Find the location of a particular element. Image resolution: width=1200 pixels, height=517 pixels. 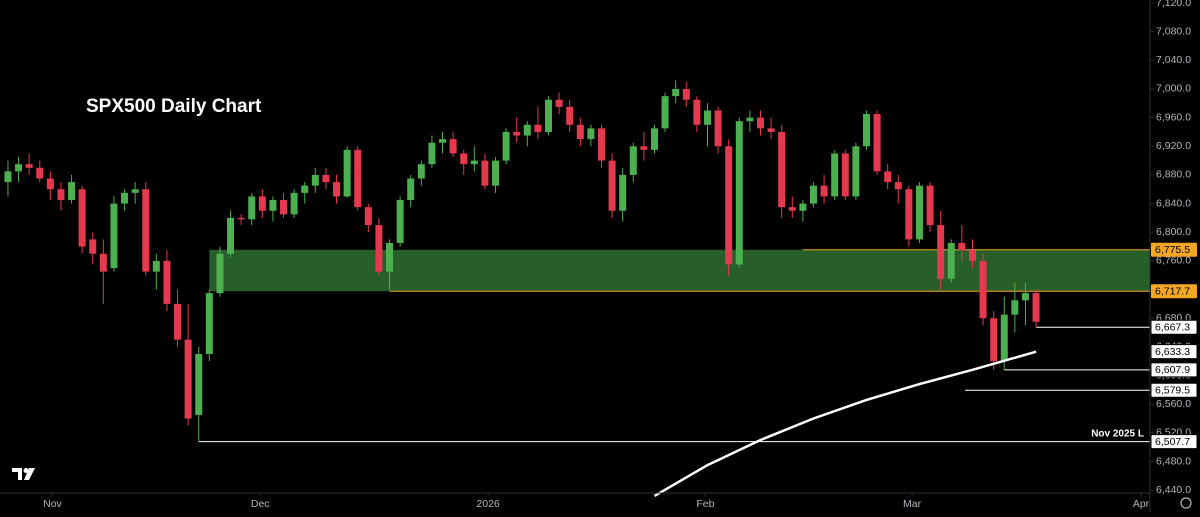

price-label: 6,579.5 is located at coordinates (1172, 390).